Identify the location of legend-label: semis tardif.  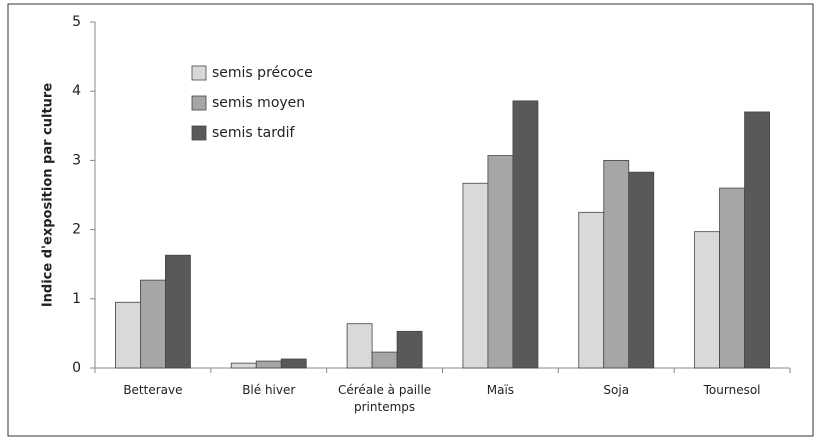
(254, 133).